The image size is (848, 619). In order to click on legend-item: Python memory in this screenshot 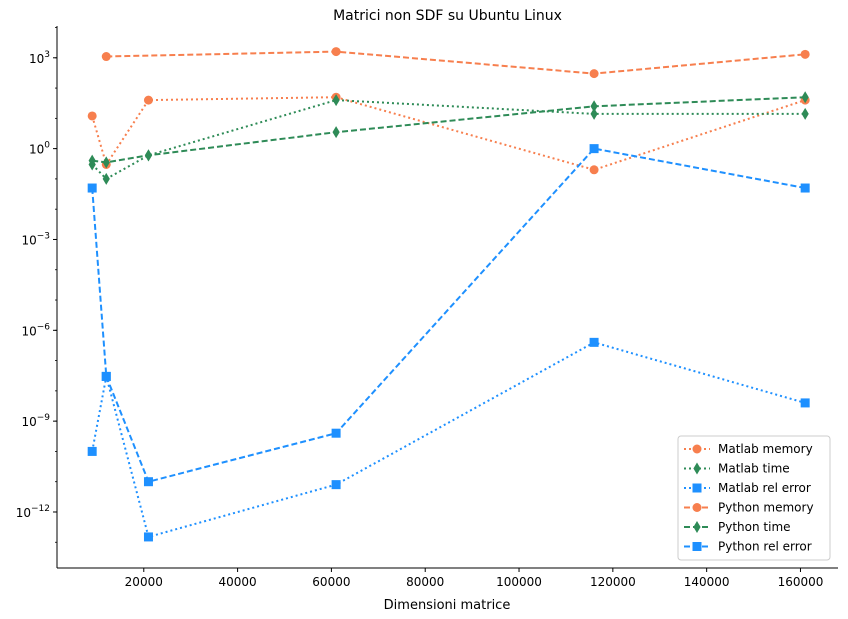, I will do `click(749, 508)`.